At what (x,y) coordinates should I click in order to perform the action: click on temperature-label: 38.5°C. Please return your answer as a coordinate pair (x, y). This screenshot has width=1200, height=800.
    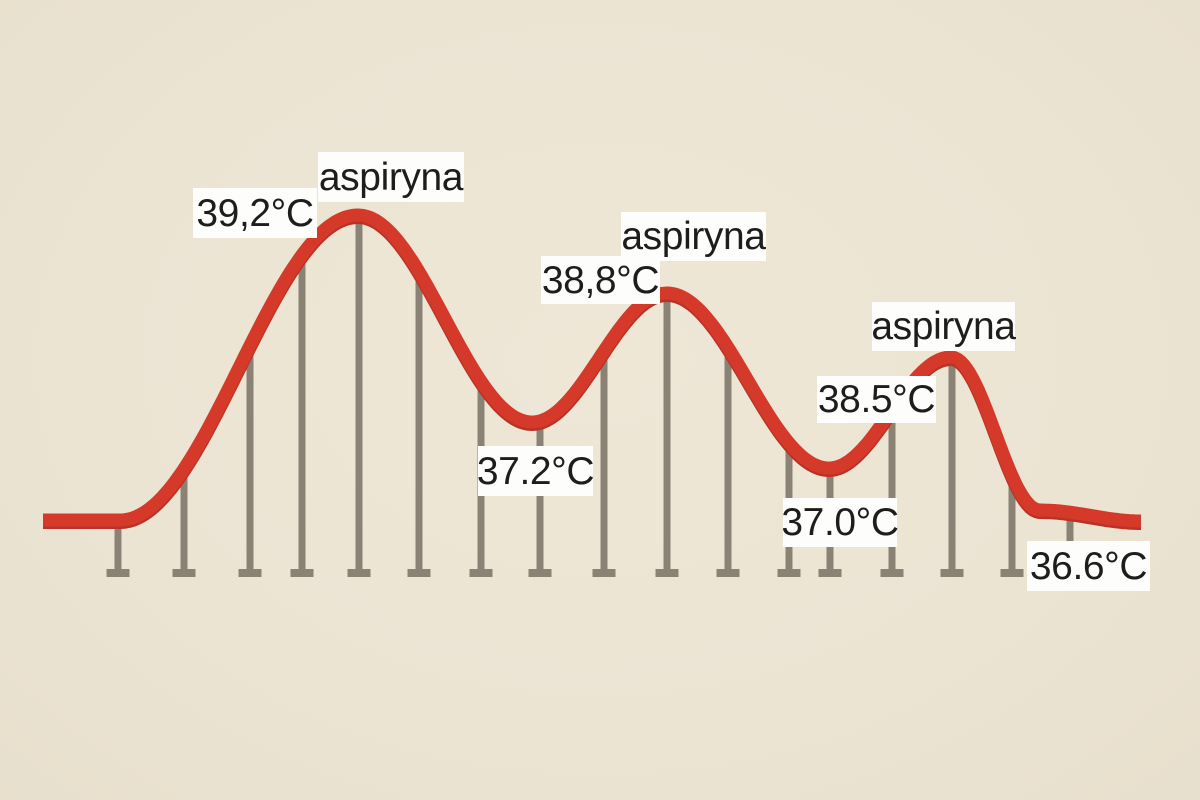
    Looking at the image, I should click on (876, 399).